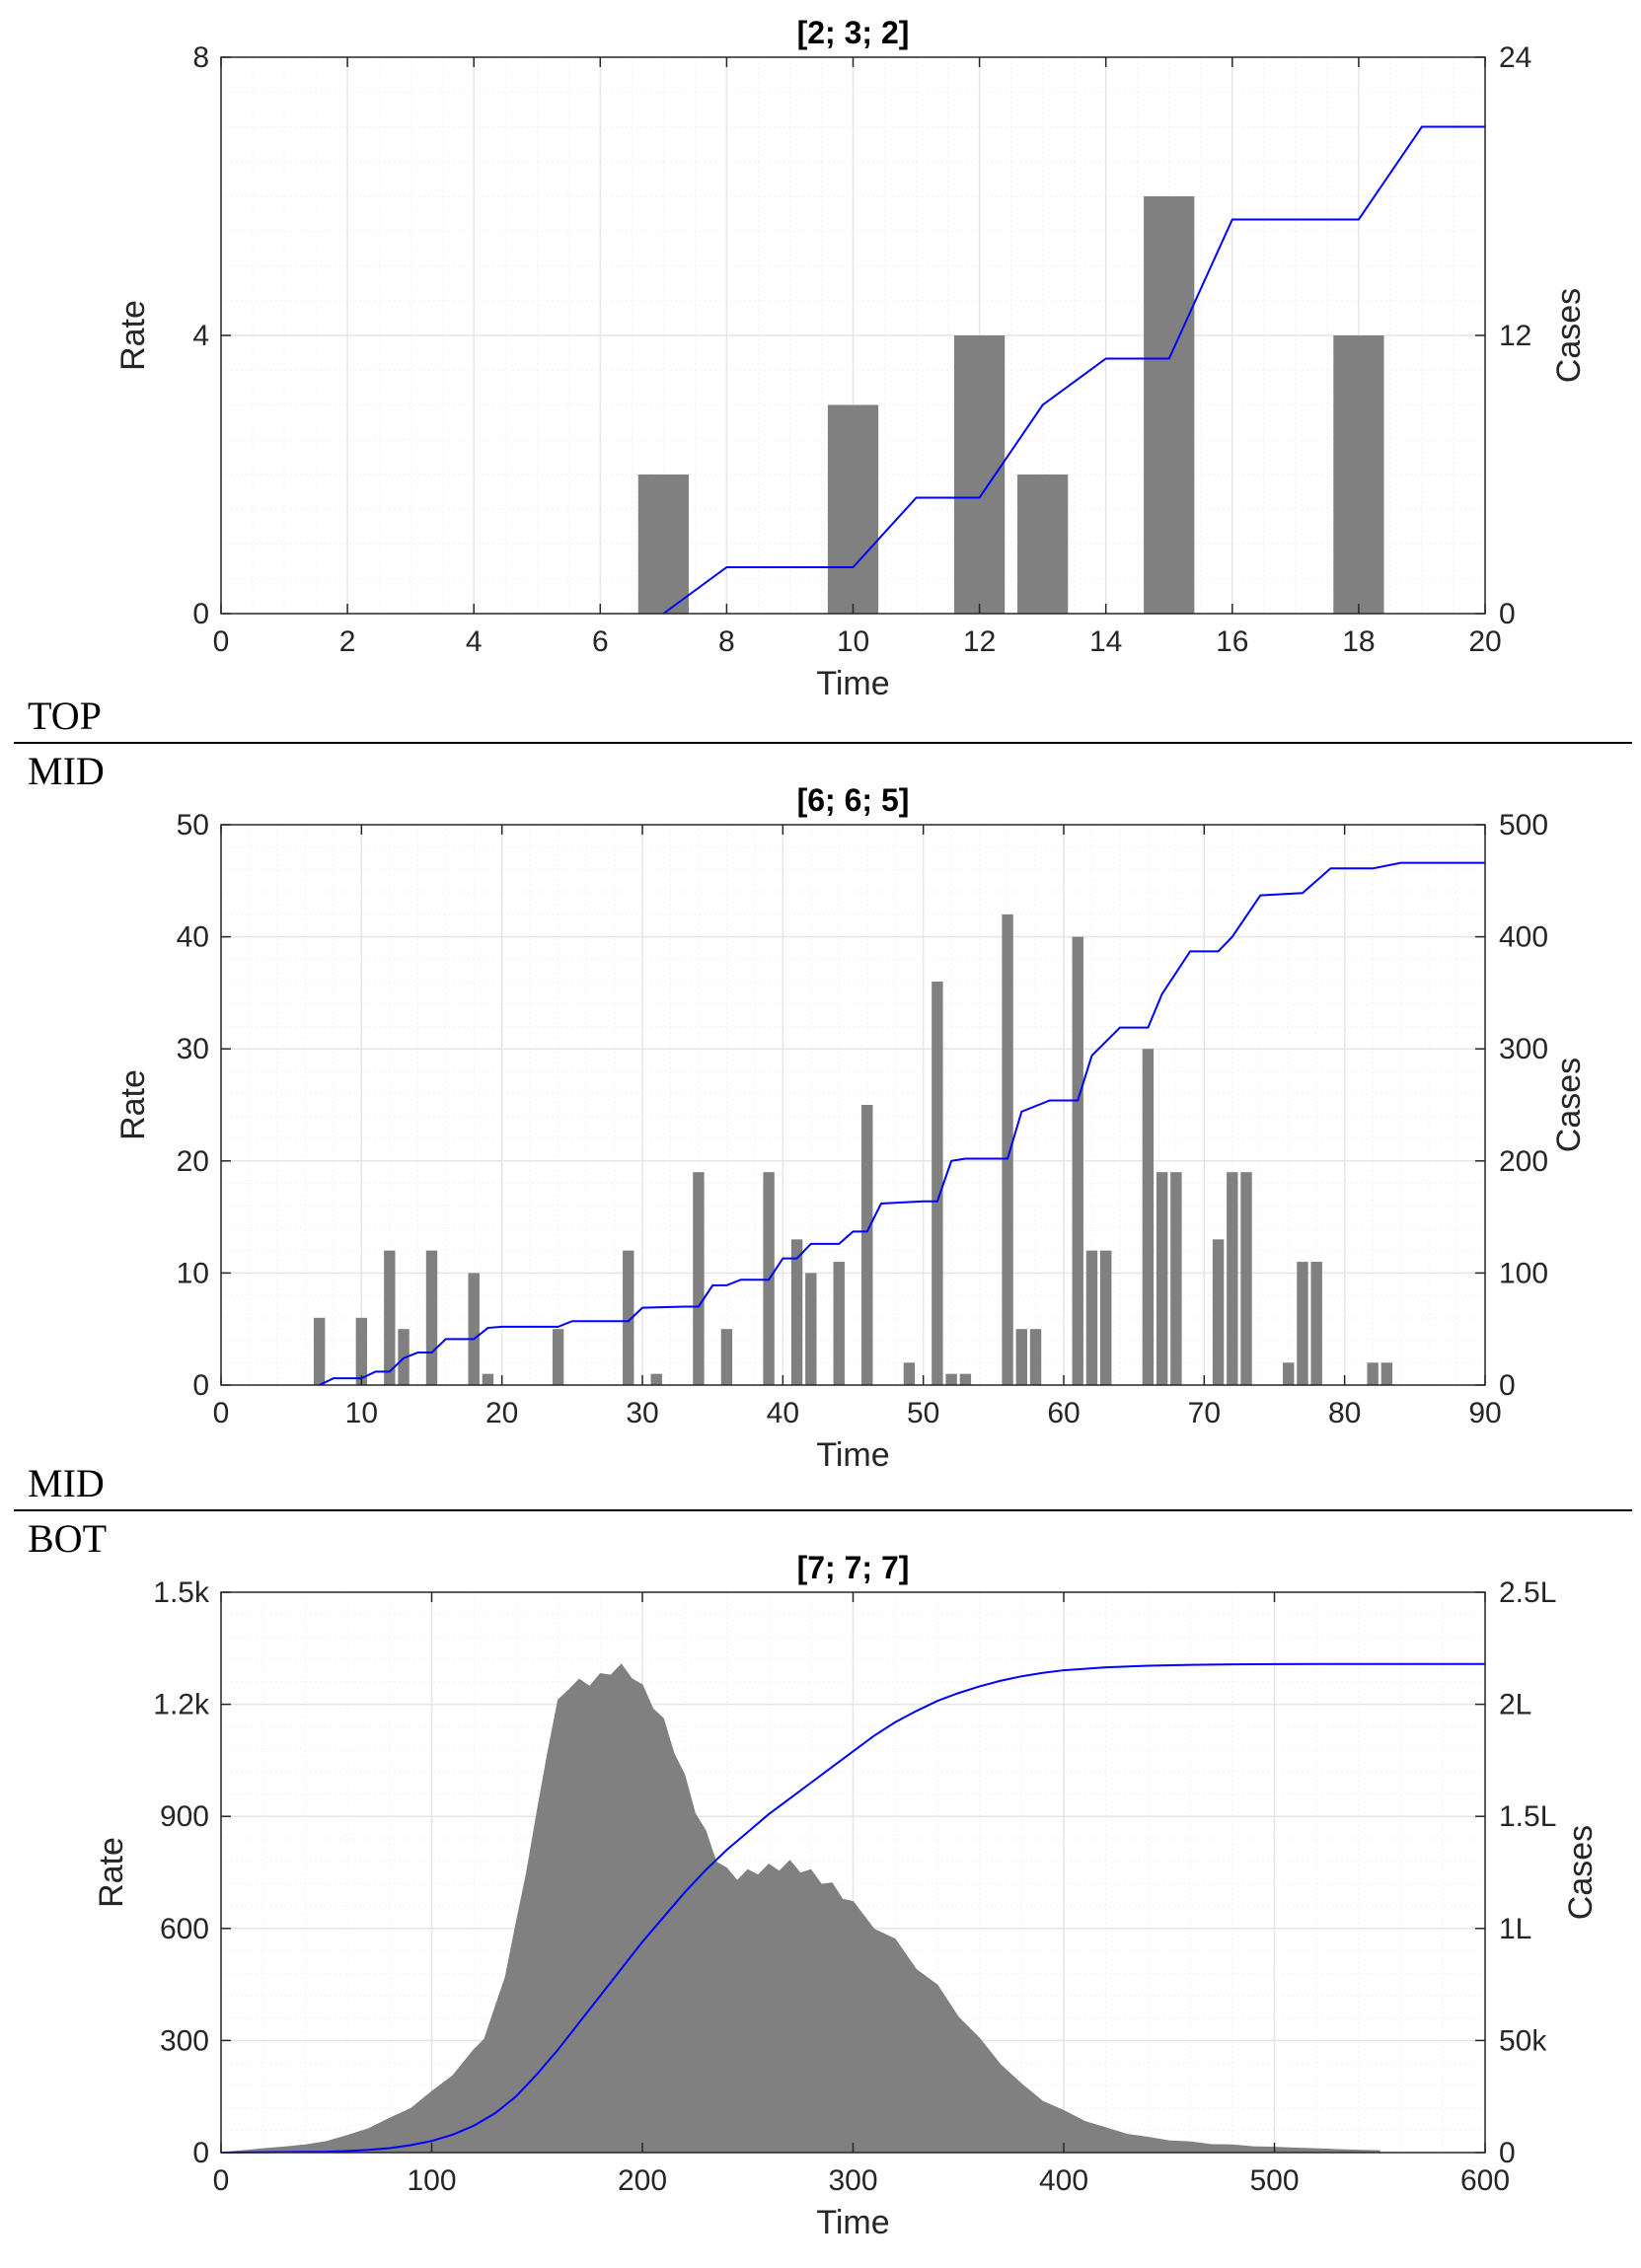 This screenshot has width=1641, height=2268. Describe the element at coordinates (600, 641) in the screenshot. I see `x-tick-label: 6` at that location.